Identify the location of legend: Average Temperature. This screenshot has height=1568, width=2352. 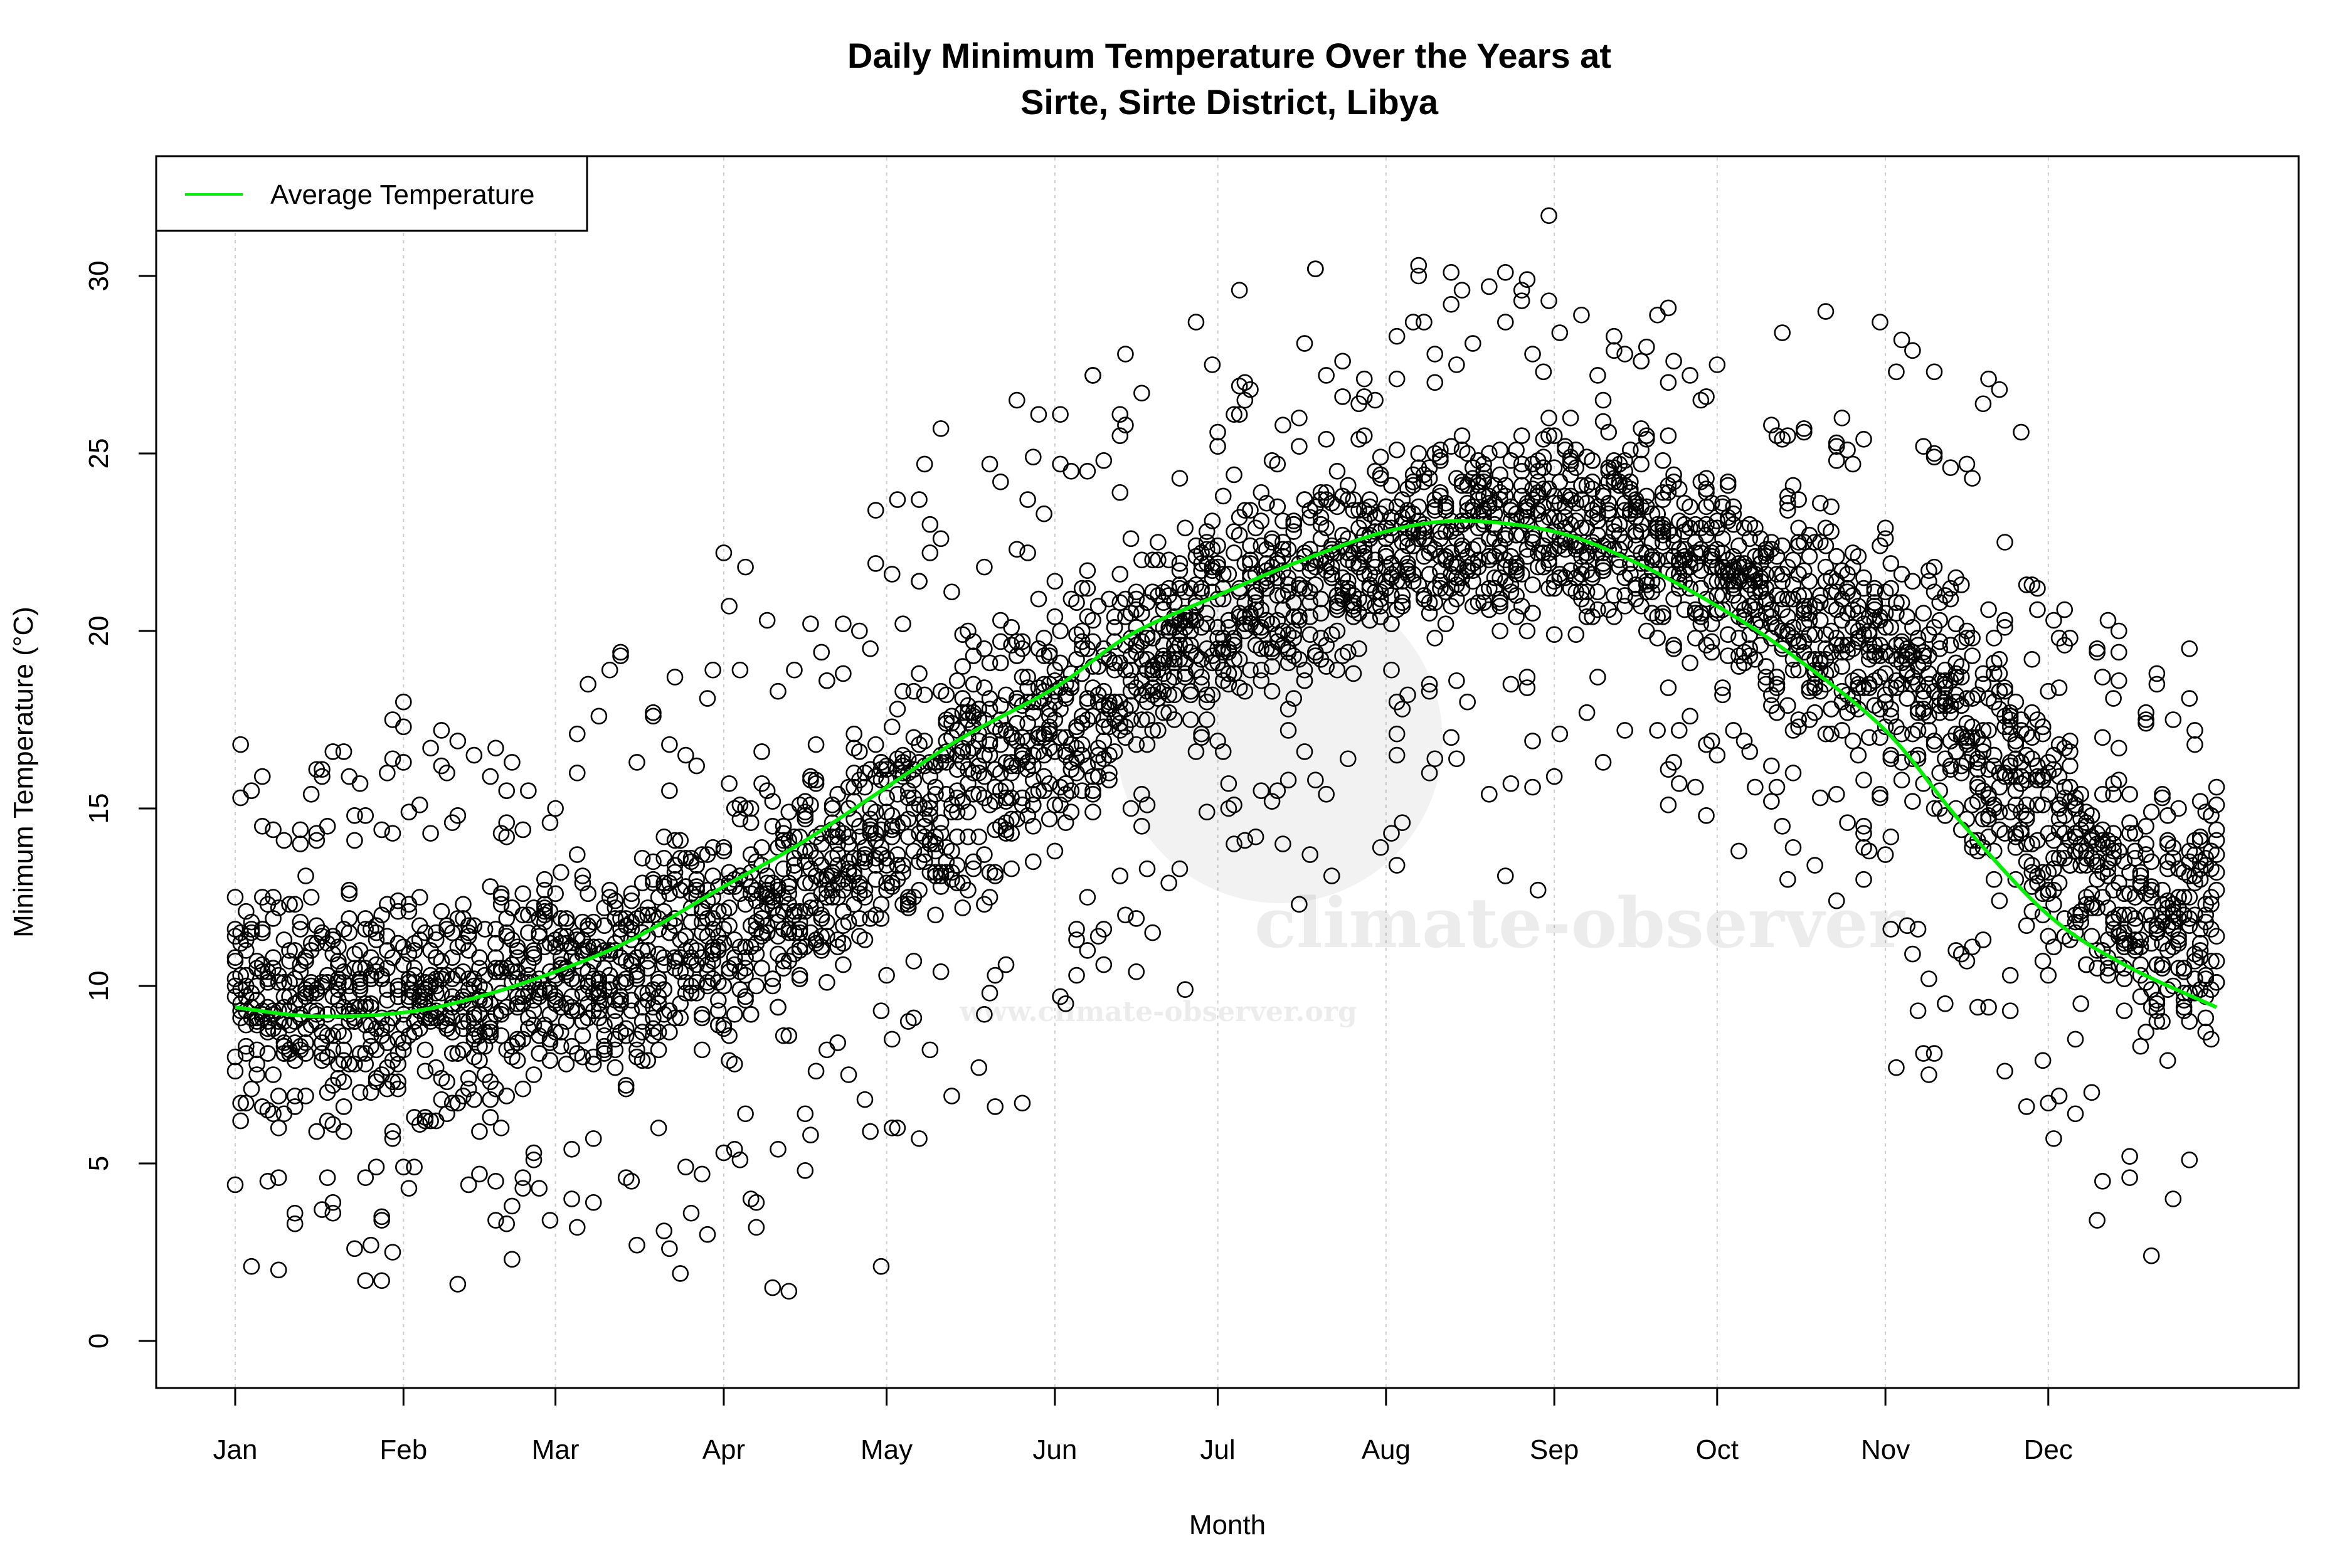
(371, 194).